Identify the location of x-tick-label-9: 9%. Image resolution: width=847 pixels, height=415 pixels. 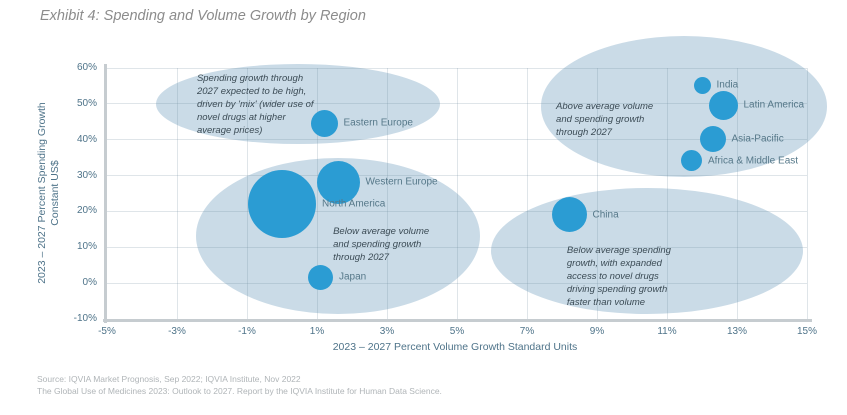
(597, 331).